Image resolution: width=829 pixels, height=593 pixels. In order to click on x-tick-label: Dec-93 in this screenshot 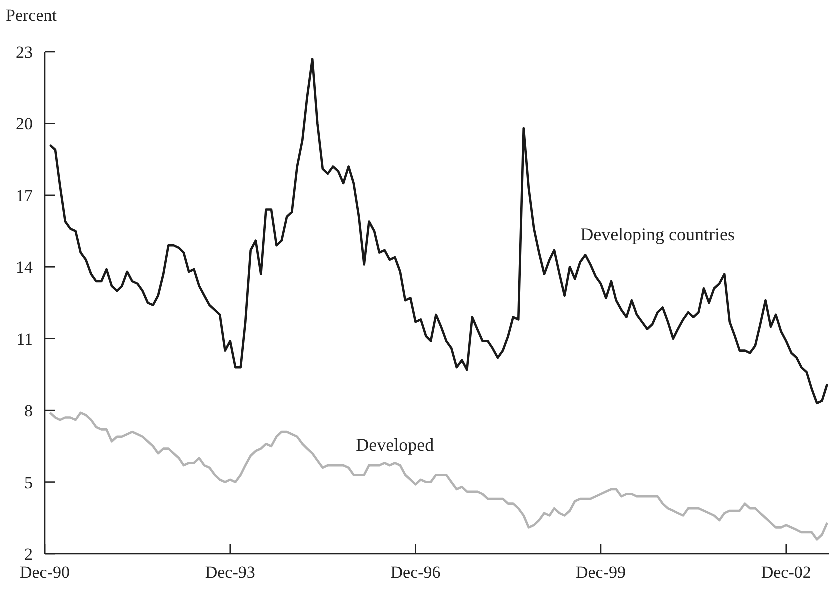, I will do `click(230, 572)`.